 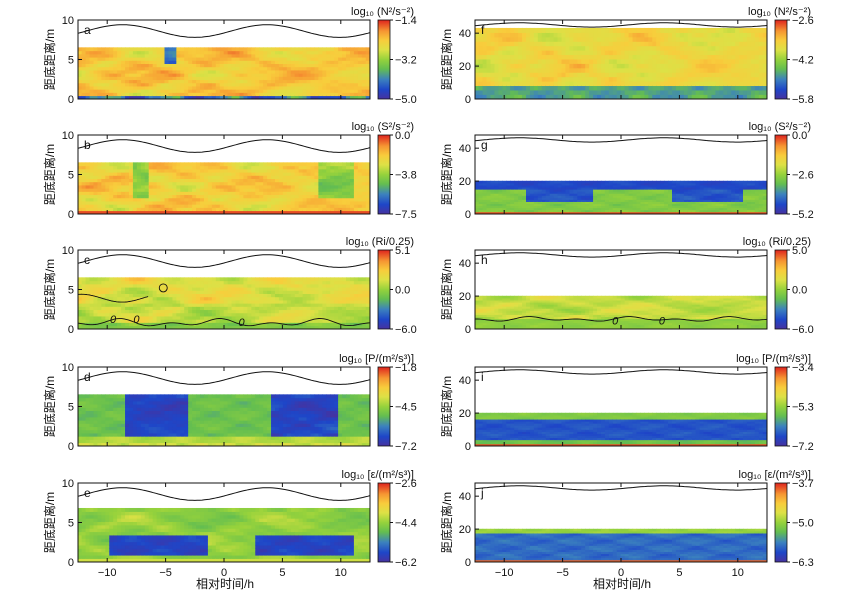 I want to click on y-tick-label-d: 5, so click(x=71, y=408).